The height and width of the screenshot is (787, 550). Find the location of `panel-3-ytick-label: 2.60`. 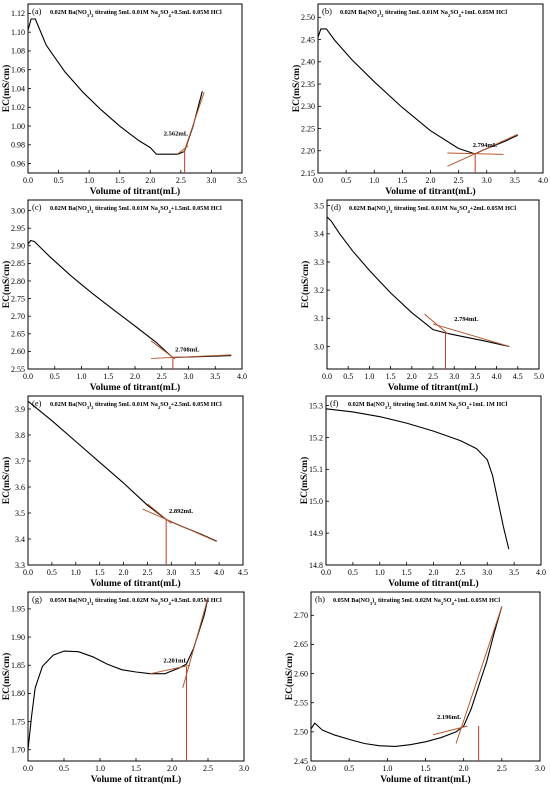

panel-3-ytick-label: 2.60 is located at coordinates (18, 351).